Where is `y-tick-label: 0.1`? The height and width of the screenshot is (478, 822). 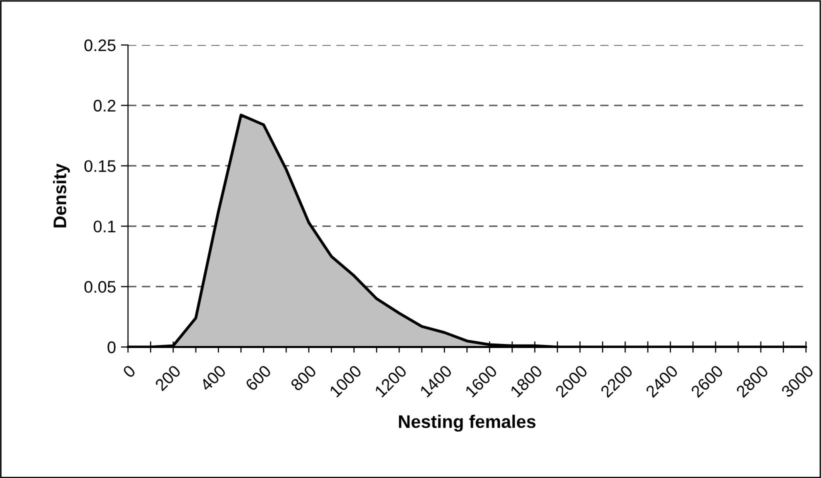 y-tick-label: 0.1 is located at coordinates (105, 226).